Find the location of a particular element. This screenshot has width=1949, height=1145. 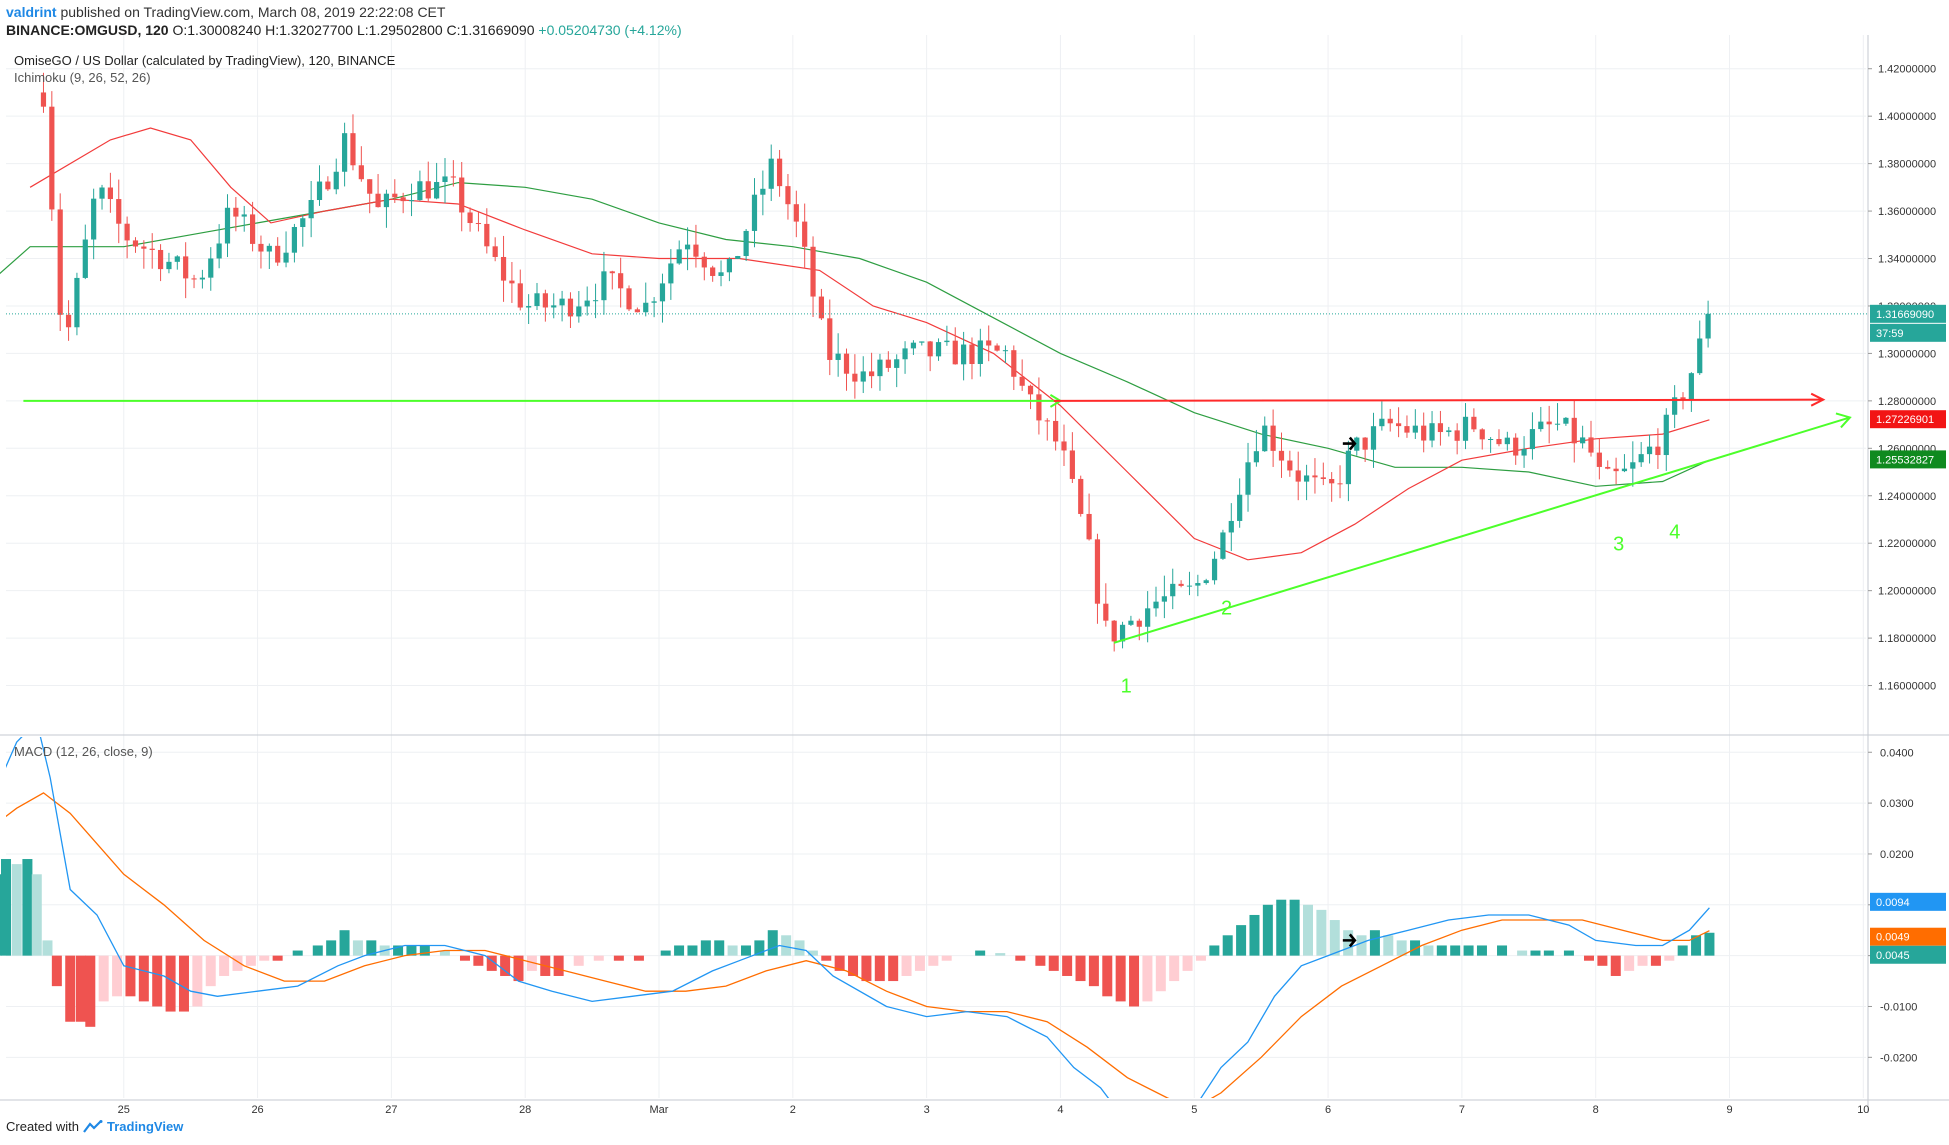

close-value: 1.31669090 is located at coordinates (497, 30).